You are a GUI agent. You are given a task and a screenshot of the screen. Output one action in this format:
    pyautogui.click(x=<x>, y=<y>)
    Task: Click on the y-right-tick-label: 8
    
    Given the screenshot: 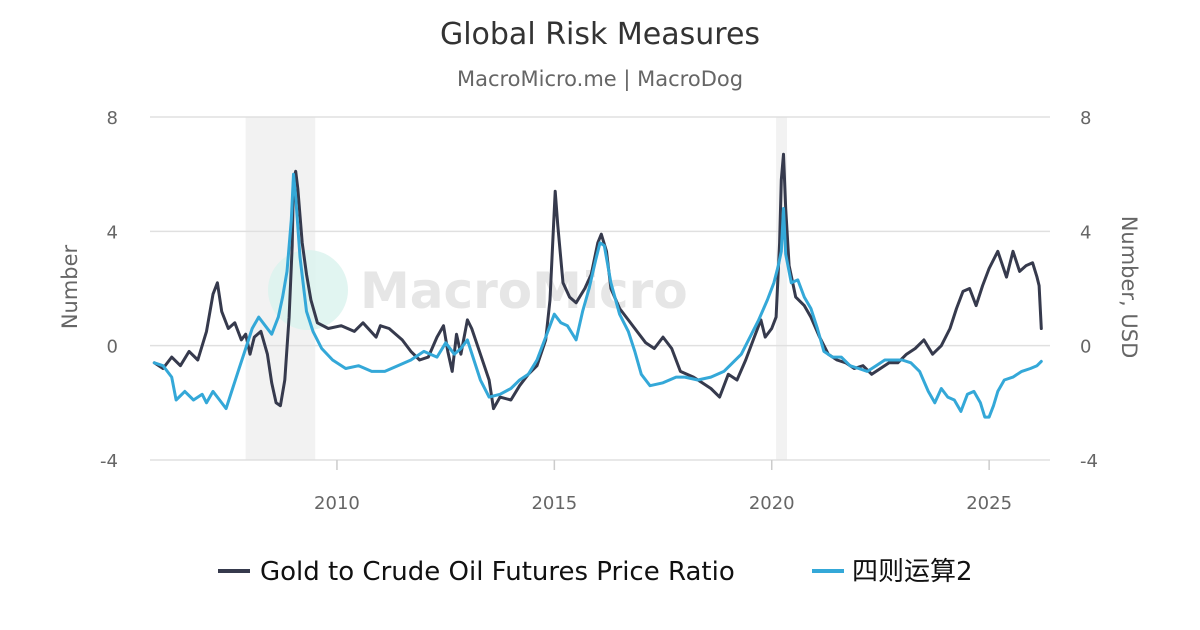 What is the action you would take?
    pyautogui.click(x=1085, y=118)
    